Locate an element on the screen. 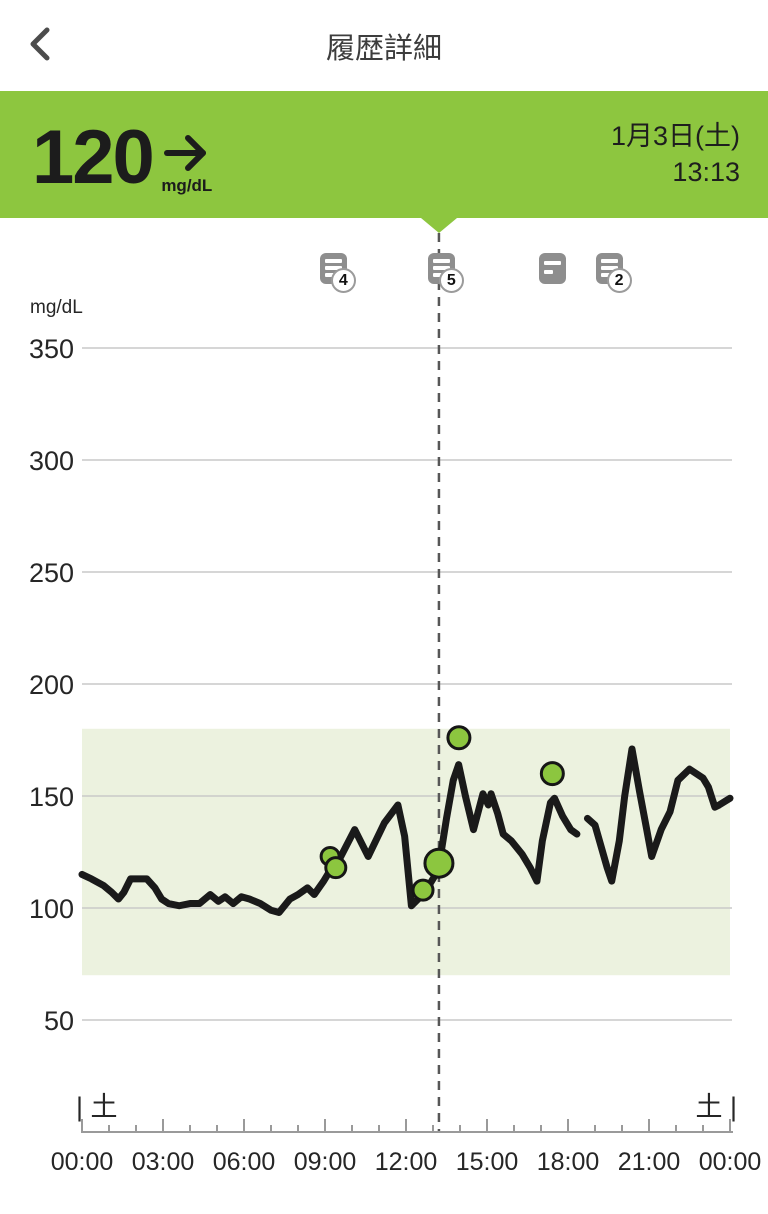  note-icon: 5 is located at coordinates (445, 273).